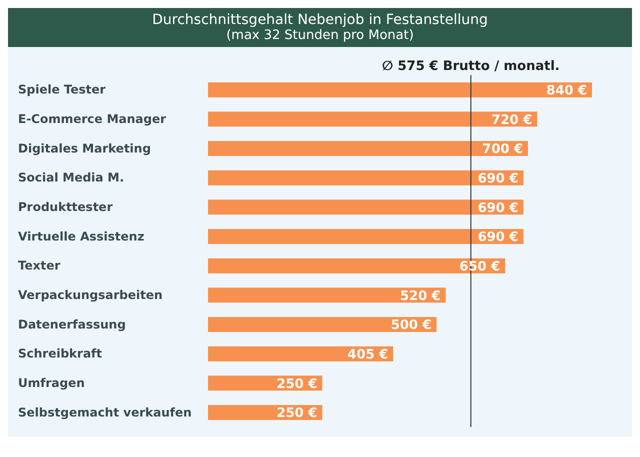 This screenshot has height=457, width=640. Describe the element at coordinates (51, 383) in the screenshot. I see `y-tick-label: Umfragen` at that location.